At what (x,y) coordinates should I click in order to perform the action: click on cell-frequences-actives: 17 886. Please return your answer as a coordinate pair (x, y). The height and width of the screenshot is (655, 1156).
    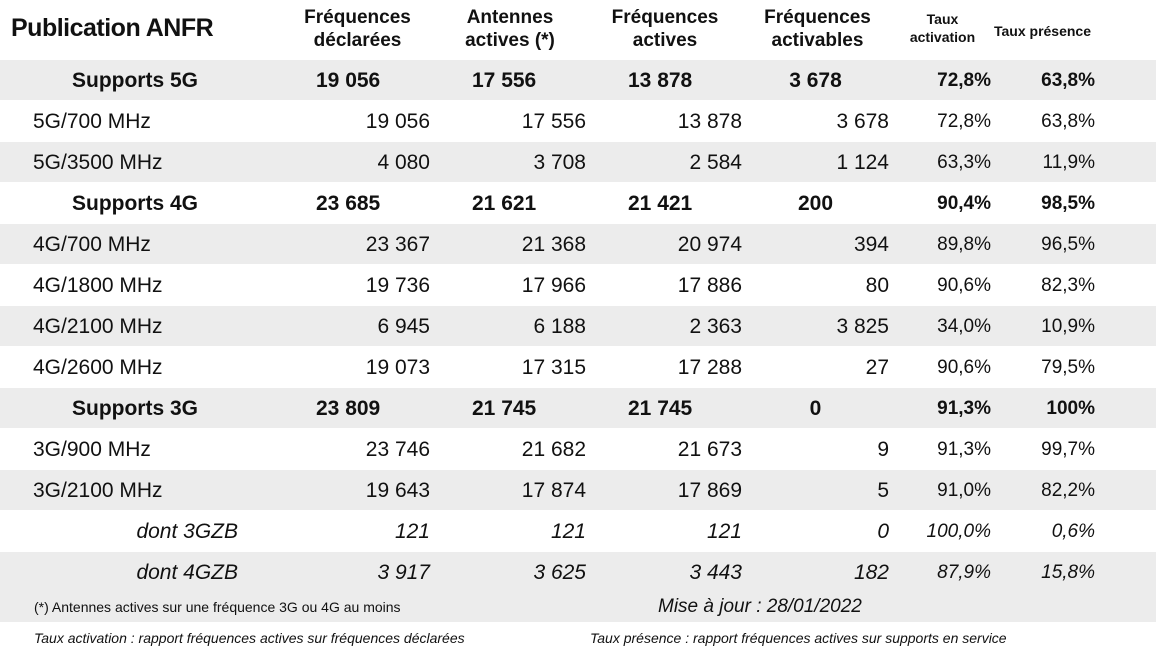
    Looking at the image, I should click on (709, 285).